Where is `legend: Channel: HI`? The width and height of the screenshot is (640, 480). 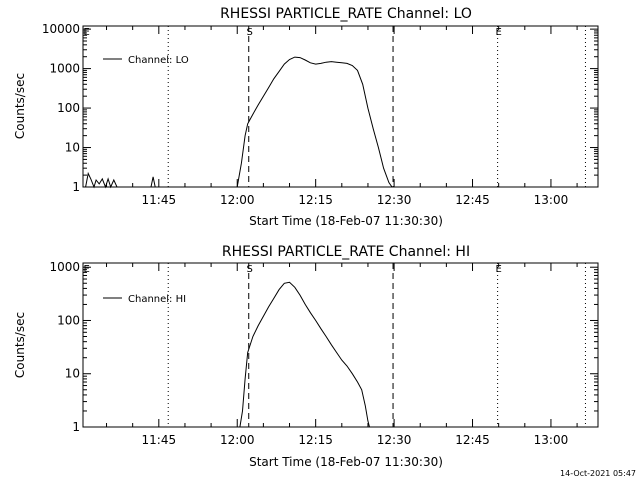 legend: Channel: HI is located at coordinates (144, 299).